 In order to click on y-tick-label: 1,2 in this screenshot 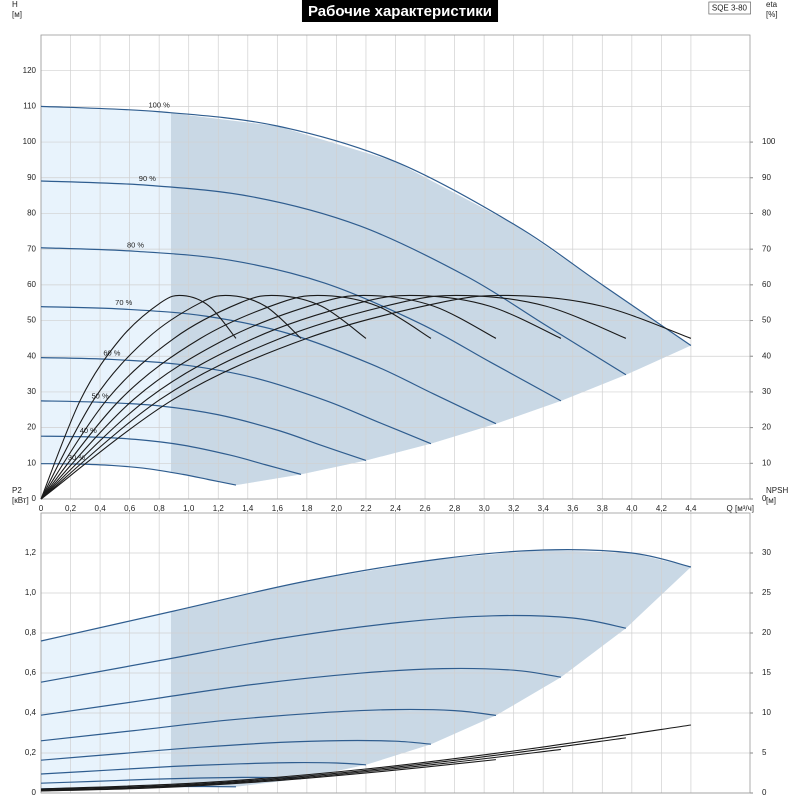, I will do `click(31, 552)`.